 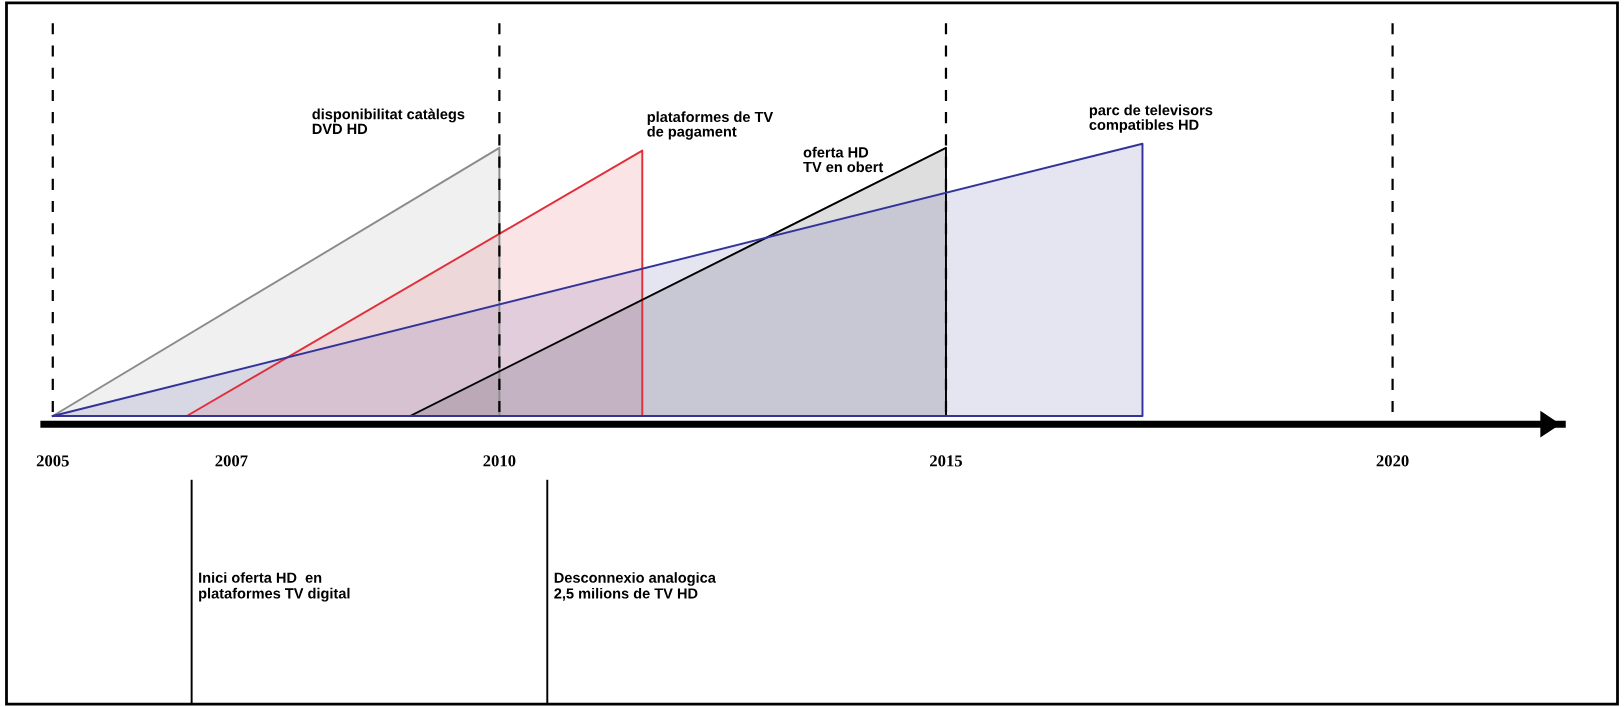 What do you see at coordinates (710, 125) in the screenshot?
I see `series-label: plataformes de TV de pagament` at bounding box center [710, 125].